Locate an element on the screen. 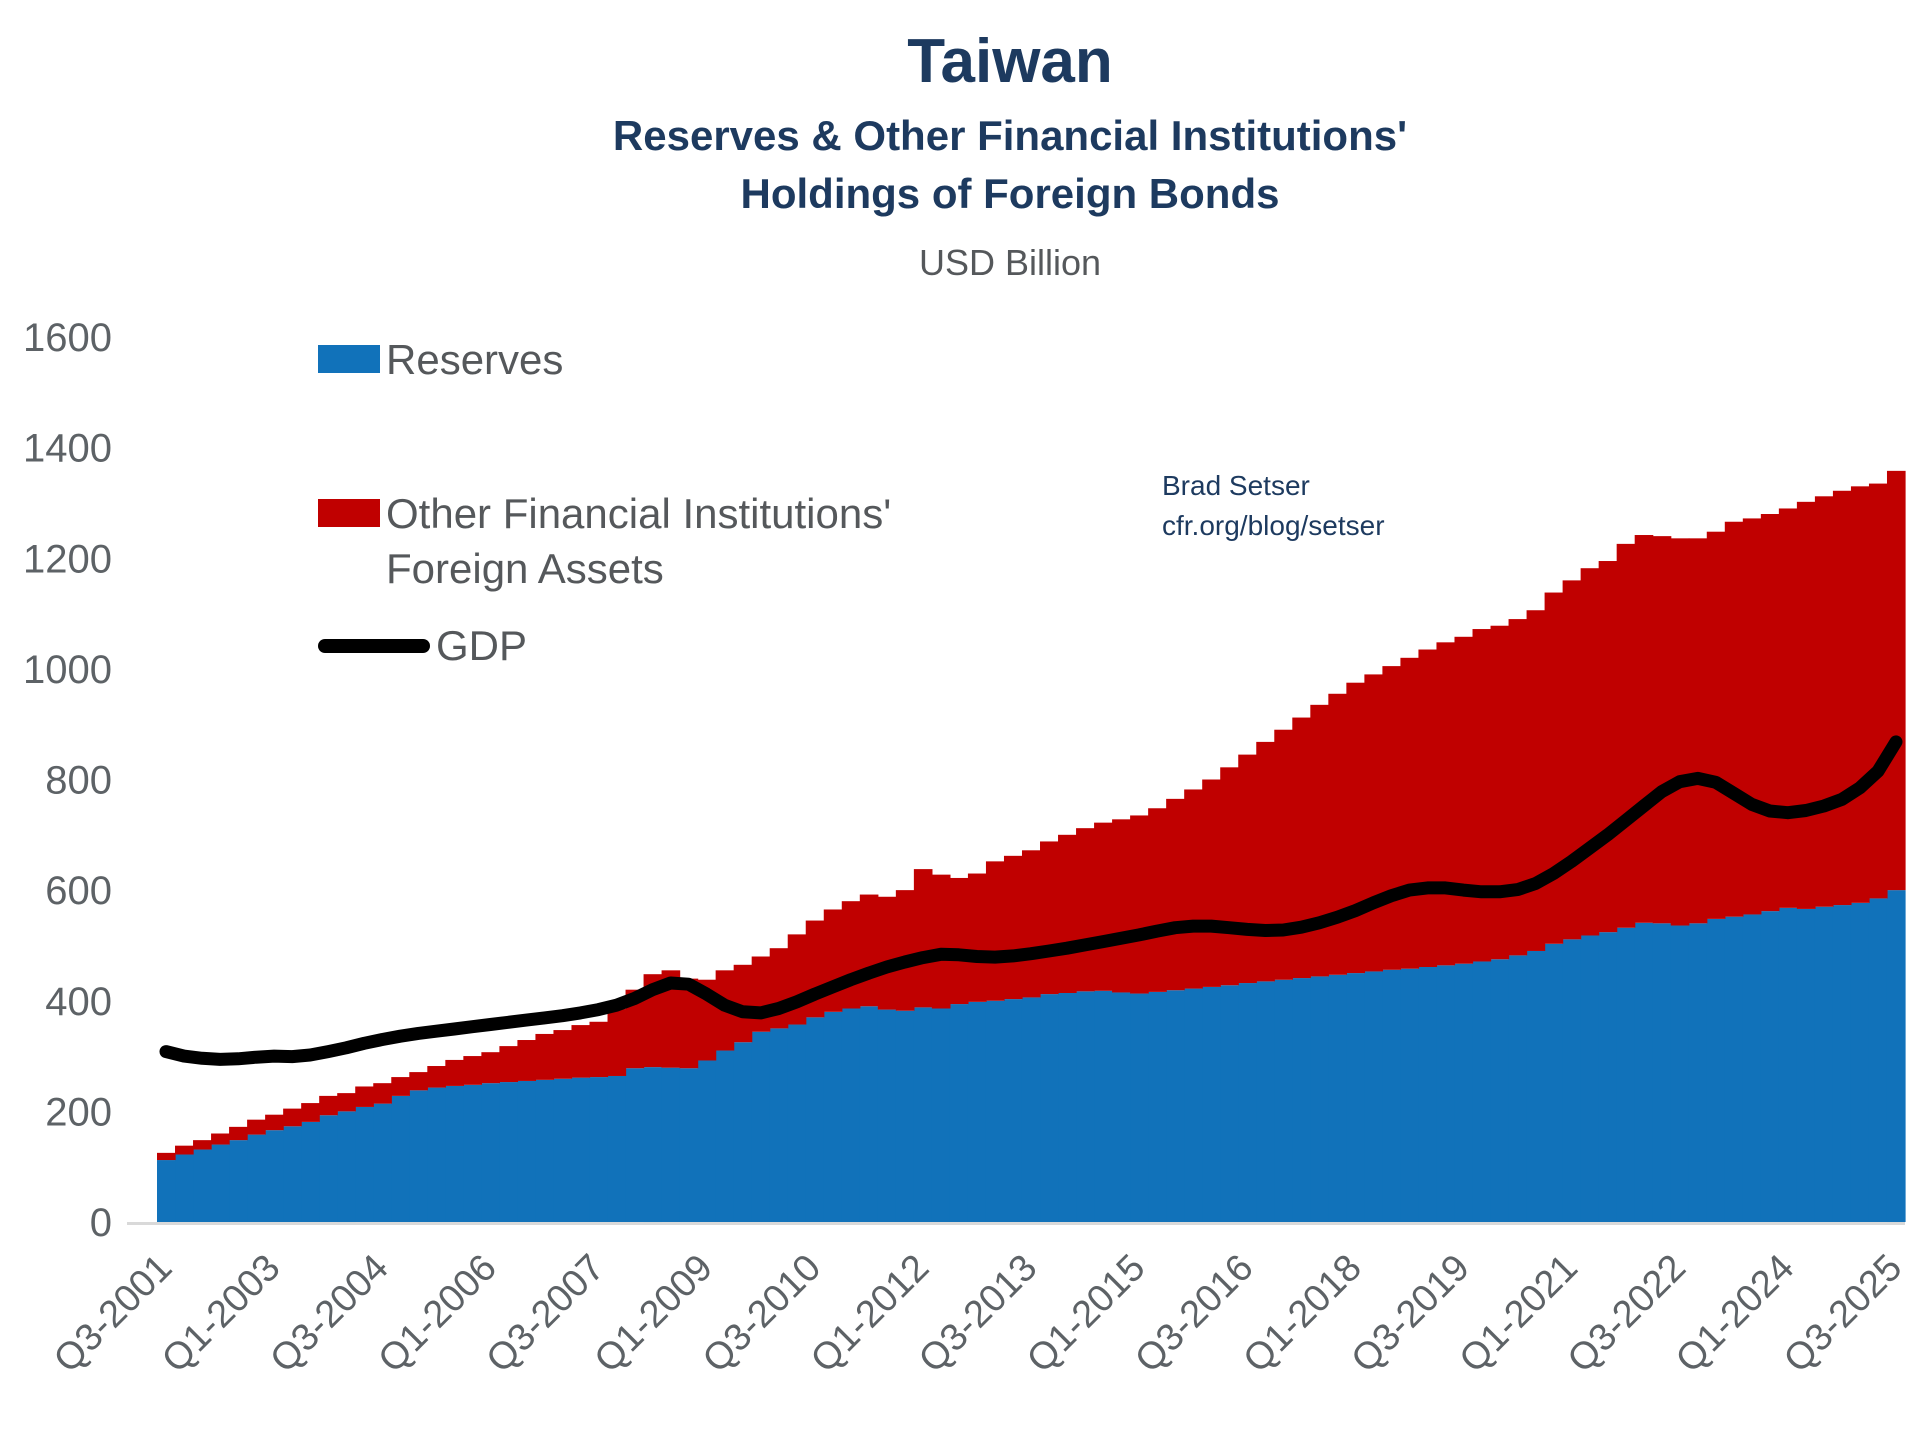 Image resolution: width=1920 pixels, height=1440 pixels. ofi-swatch-icon is located at coordinates (349, 513).